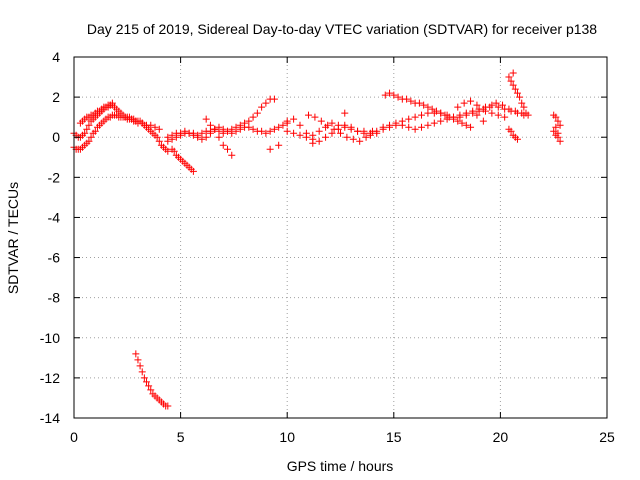 The height and width of the screenshot is (480, 640). Describe the element at coordinates (116, 132) in the screenshot. I see `series-track-b` at that location.